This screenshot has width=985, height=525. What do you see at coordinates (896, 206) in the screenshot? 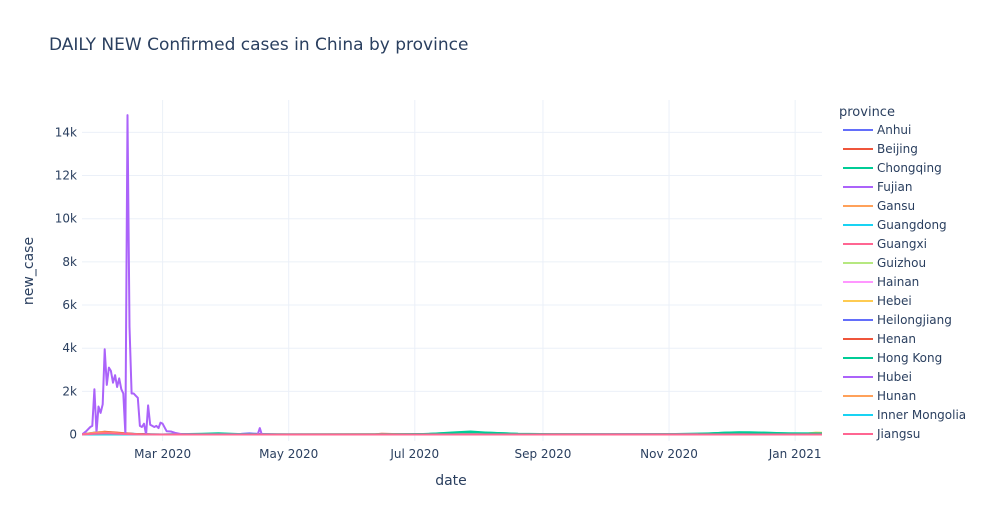
I see `legend-label: Gansu` at bounding box center [896, 206].